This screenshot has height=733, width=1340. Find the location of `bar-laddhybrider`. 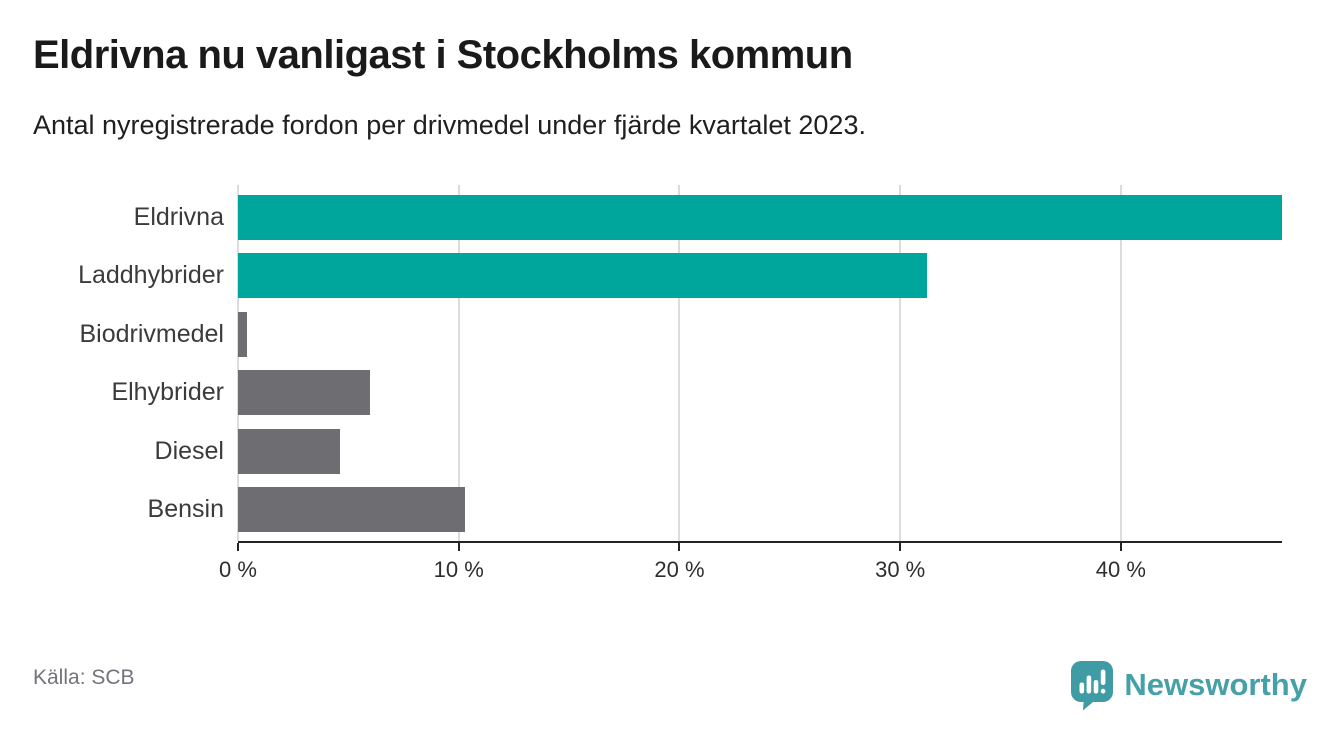

bar-laddhybrider is located at coordinates (582, 275).